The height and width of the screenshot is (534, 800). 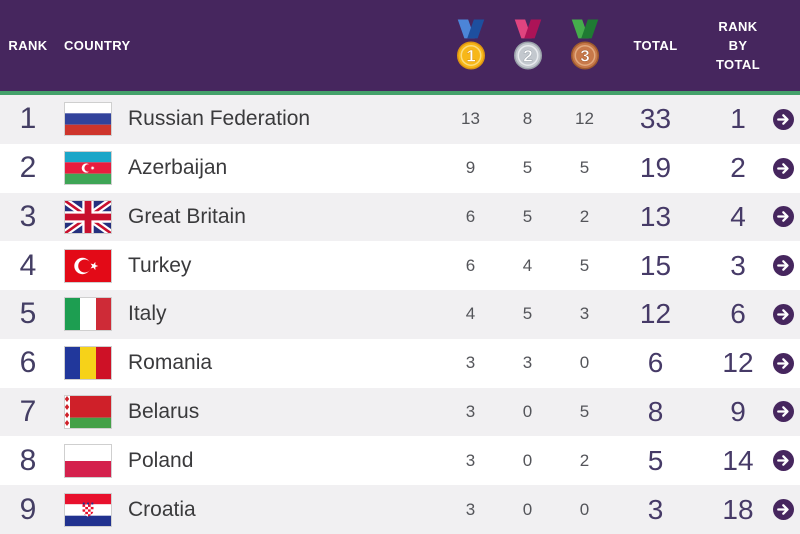 I want to click on table-row: 6 Romania 3 3 0 6 12, so click(x=400, y=363).